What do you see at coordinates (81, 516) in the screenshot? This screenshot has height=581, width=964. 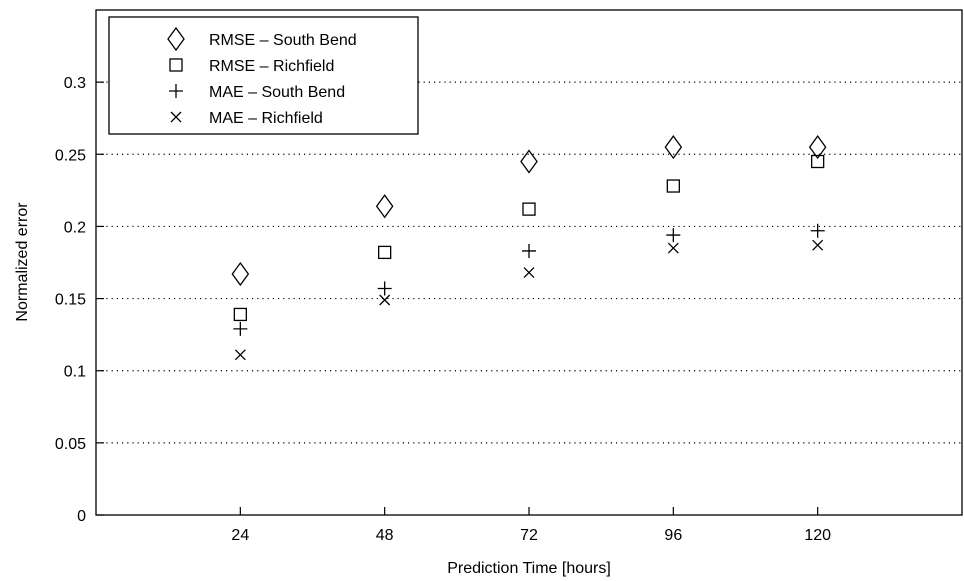 I see `y-tick-label: 0` at bounding box center [81, 516].